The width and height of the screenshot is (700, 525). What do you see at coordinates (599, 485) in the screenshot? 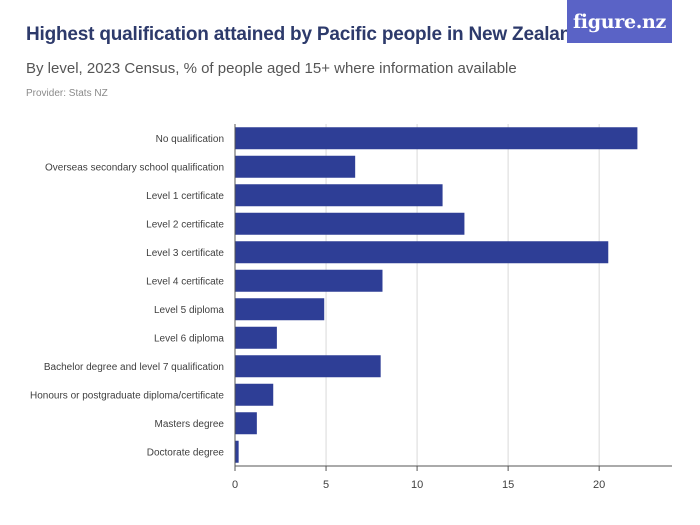
I see `x-tick-label-20: 20` at bounding box center [599, 485].